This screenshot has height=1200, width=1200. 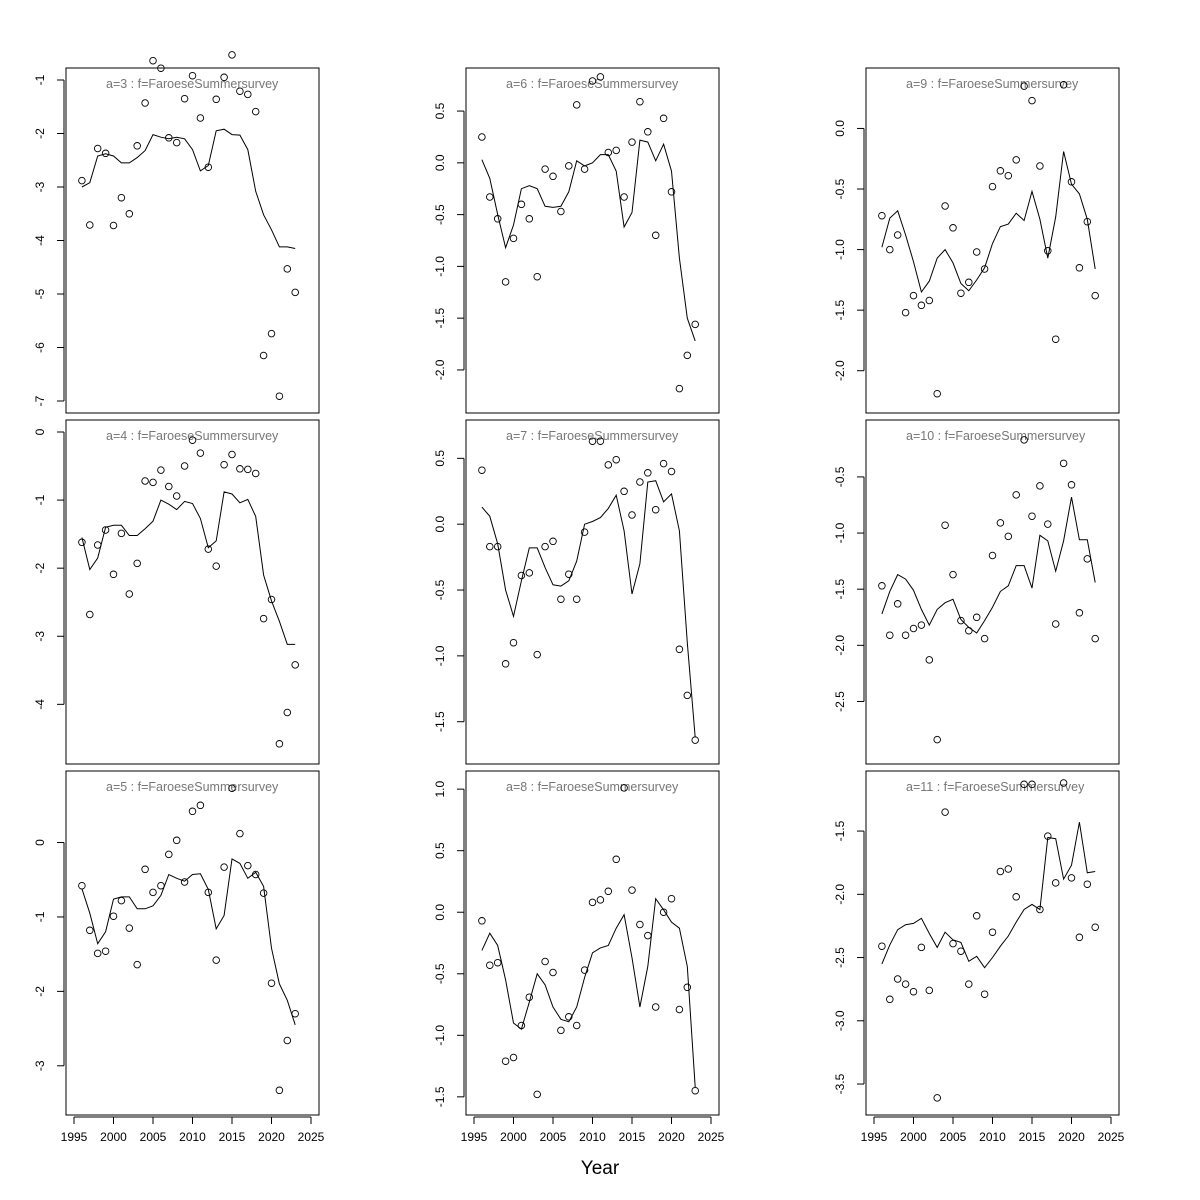 What do you see at coordinates (440, 110) in the screenshot?
I see `y-tick-label: 0.5` at bounding box center [440, 110].